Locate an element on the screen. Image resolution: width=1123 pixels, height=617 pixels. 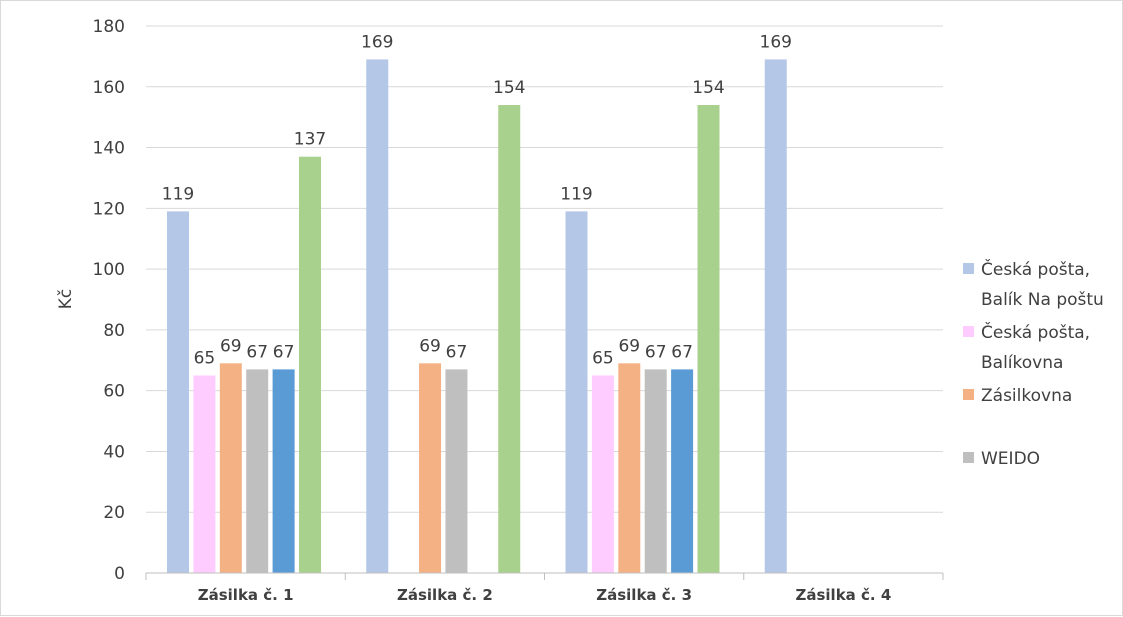
x-tick-label: Zásilka č. 3 is located at coordinates (644, 595).